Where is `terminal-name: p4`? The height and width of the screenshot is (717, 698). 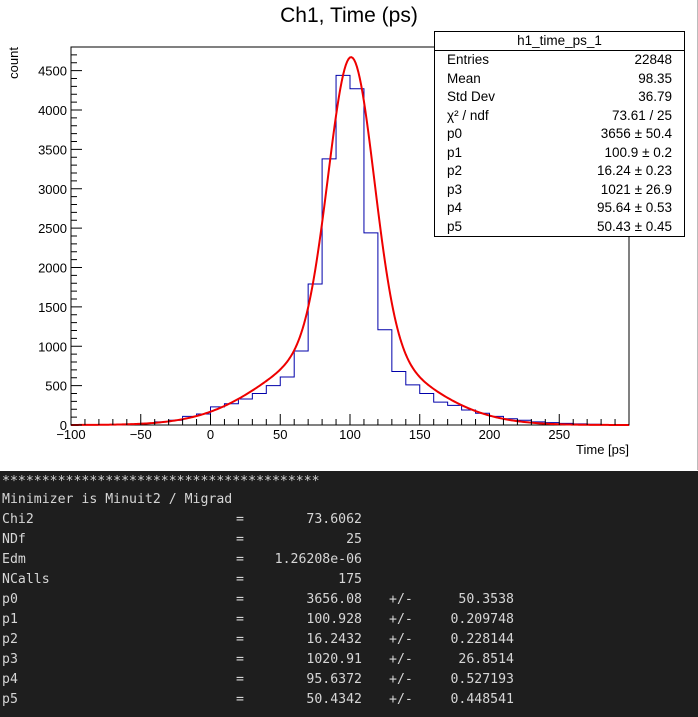 terminal-name: p4 is located at coordinates (10, 679).